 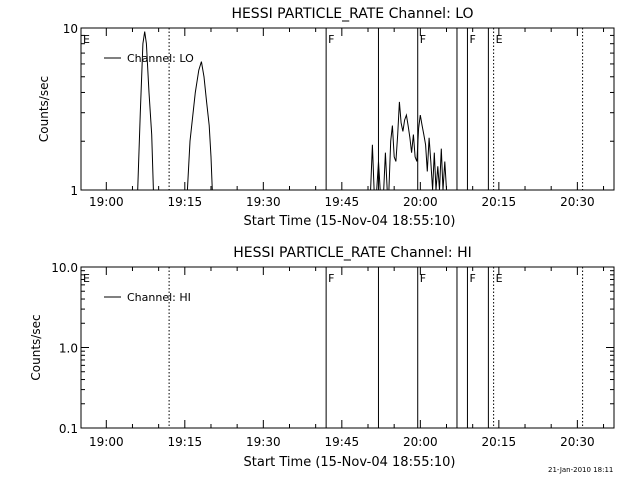 I want to click on chart-title: HESSI PARTICLE_RATE Channel: HI, so click(x=352, y=253).